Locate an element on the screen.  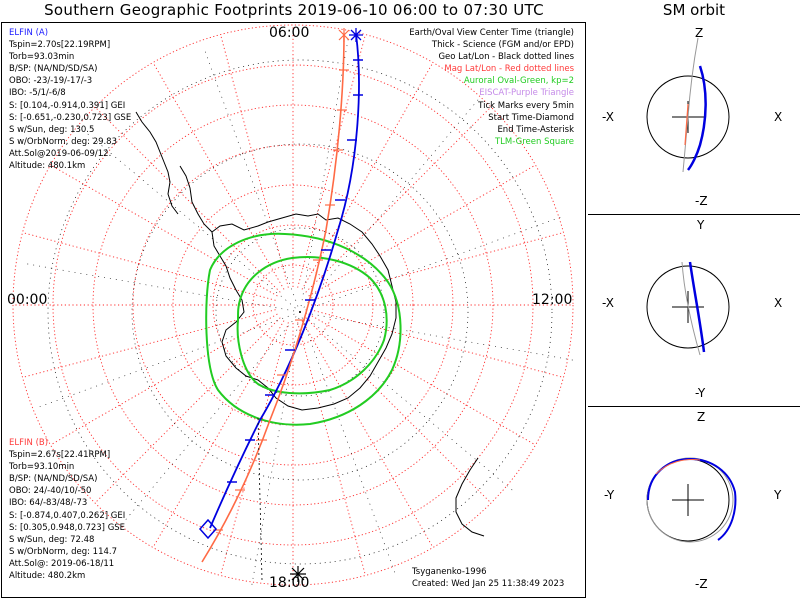
legend-item: Earth/Oval View Center Time (triangle) is located at coordinates (491, 33).